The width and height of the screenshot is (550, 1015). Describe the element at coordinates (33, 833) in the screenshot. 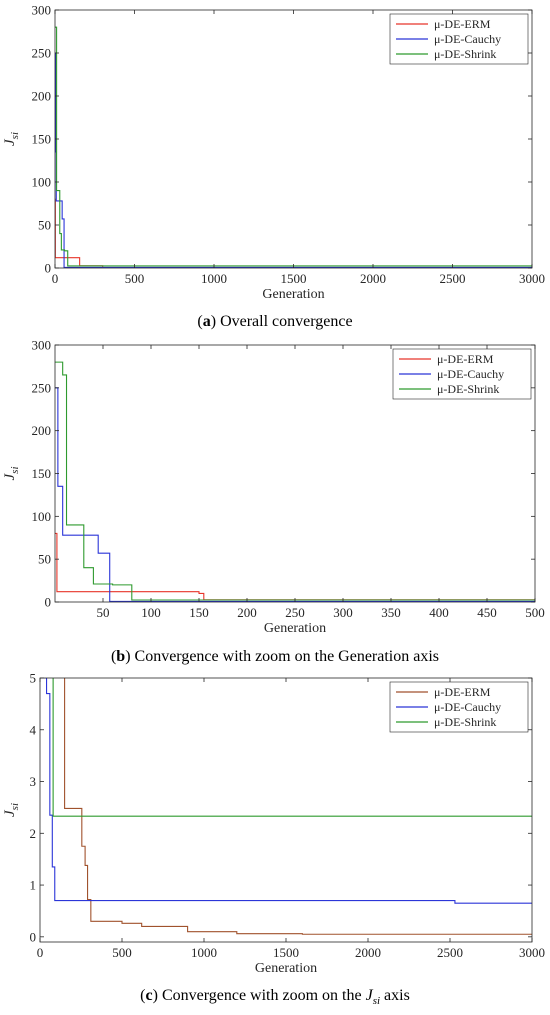

I see `y-tick-label: 2` at that location.